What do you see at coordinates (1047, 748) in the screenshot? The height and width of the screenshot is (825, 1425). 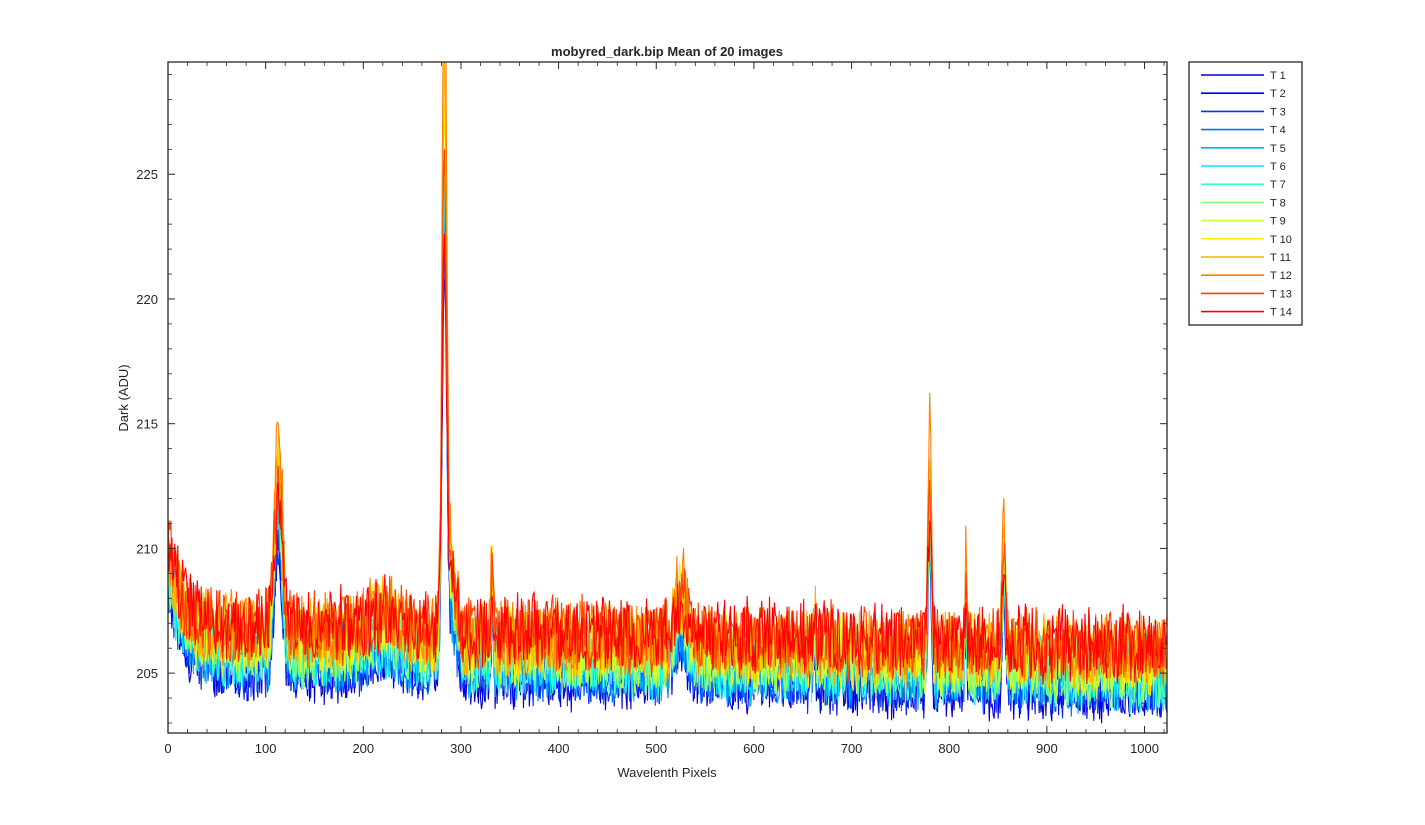 I see `x-tick-label: 900` at bounding box center [1047, 748].